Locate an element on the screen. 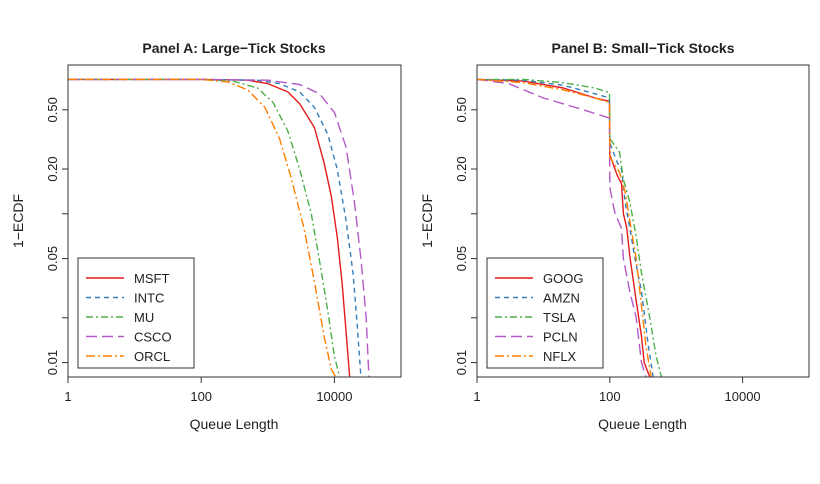 The height and width of the screenshot is (484, 820). legend-label: NFLX is located at coordinates (560, 356).